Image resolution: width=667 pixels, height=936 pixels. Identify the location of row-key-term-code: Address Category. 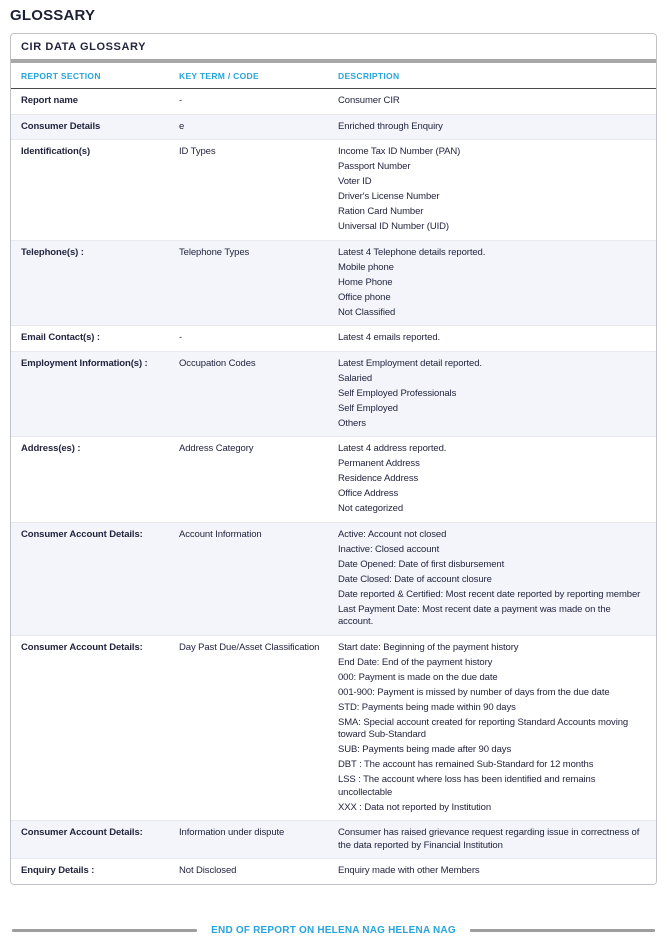
(216, 448).